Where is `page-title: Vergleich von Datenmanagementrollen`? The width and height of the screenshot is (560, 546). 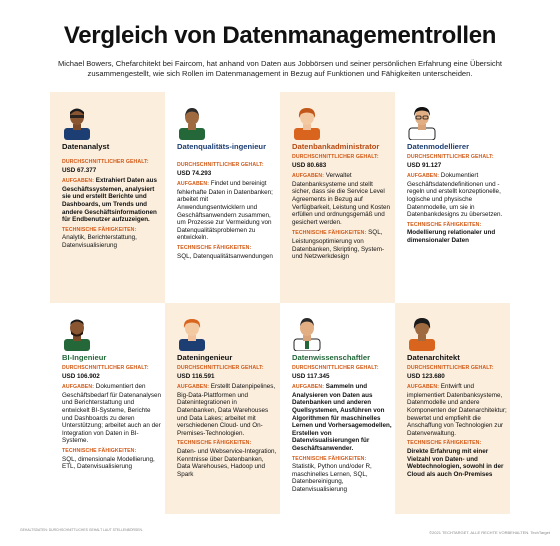 page-title: Vergleich von Datenmanagementrollen is located at coordinates (280, 35).